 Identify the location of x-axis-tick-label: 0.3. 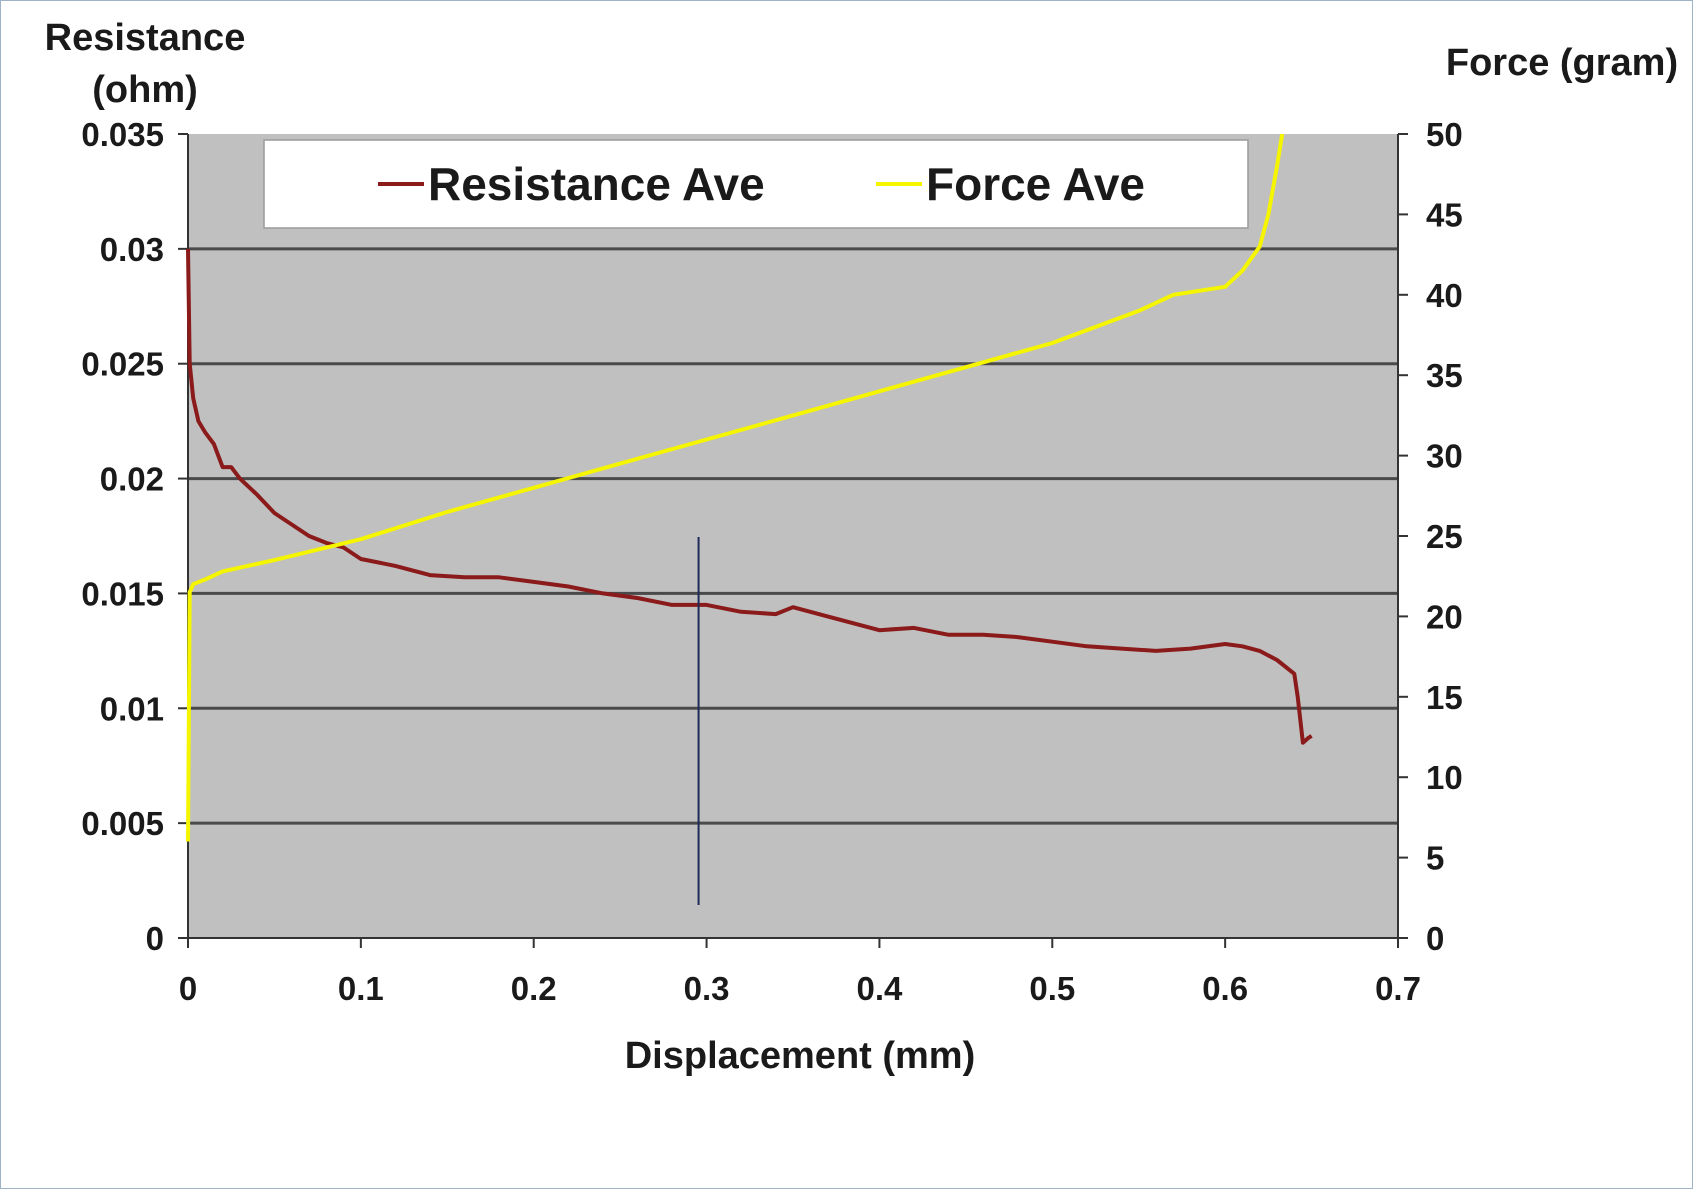
(707, 988).